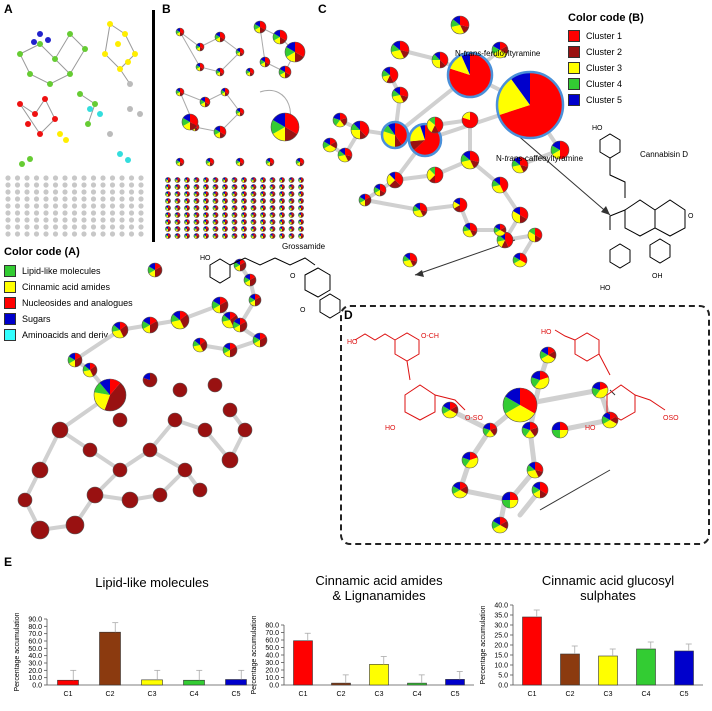 Image resolution: width=712 pixels, height=711 pixels. What do you see at coordinates (633, 68) in the screenshot?
I see `legend-item: Cluster 3` at bounding box center [633, 68].